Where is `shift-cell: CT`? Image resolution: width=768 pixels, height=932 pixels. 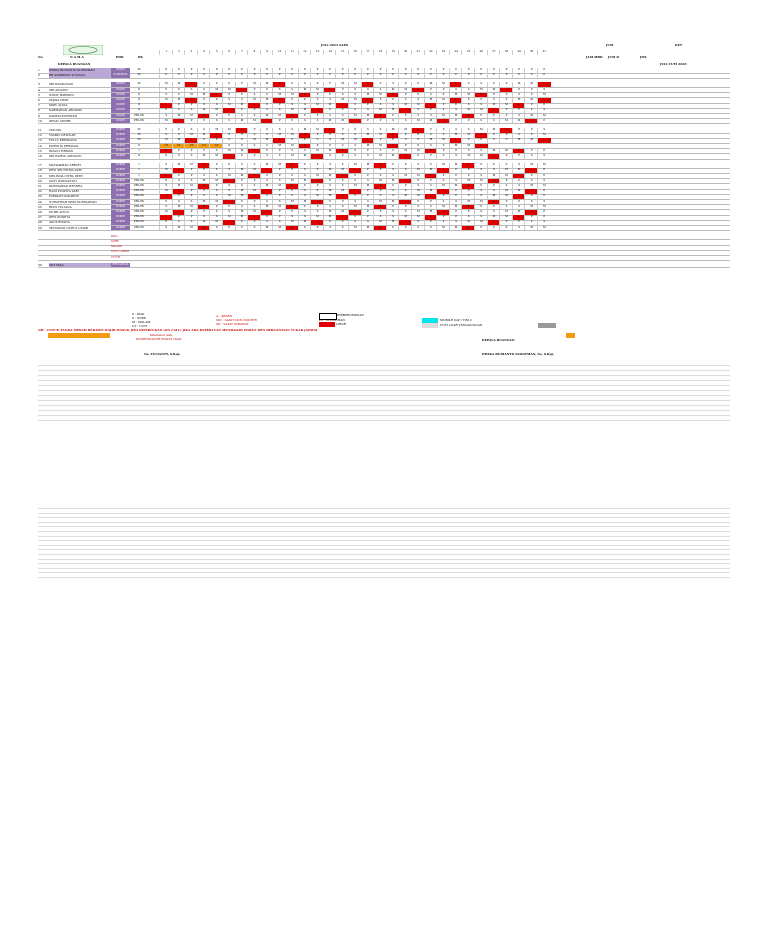
shift-cell: CT is located at coordinates (203, 146).